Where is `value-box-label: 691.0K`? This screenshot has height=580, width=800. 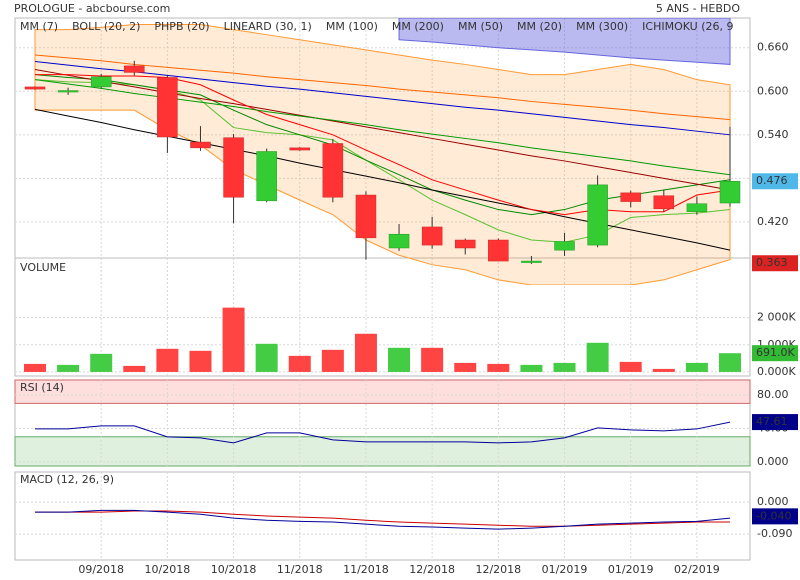
value-box-label: 691.0K is located at coordinates (775, 352).